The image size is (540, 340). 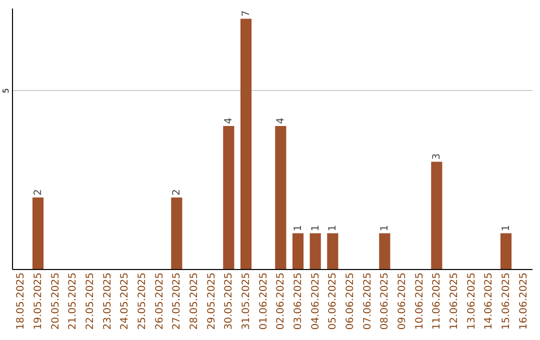 I want to click on x-tick-label: 03.06.2025, so click(x=298, y=301).